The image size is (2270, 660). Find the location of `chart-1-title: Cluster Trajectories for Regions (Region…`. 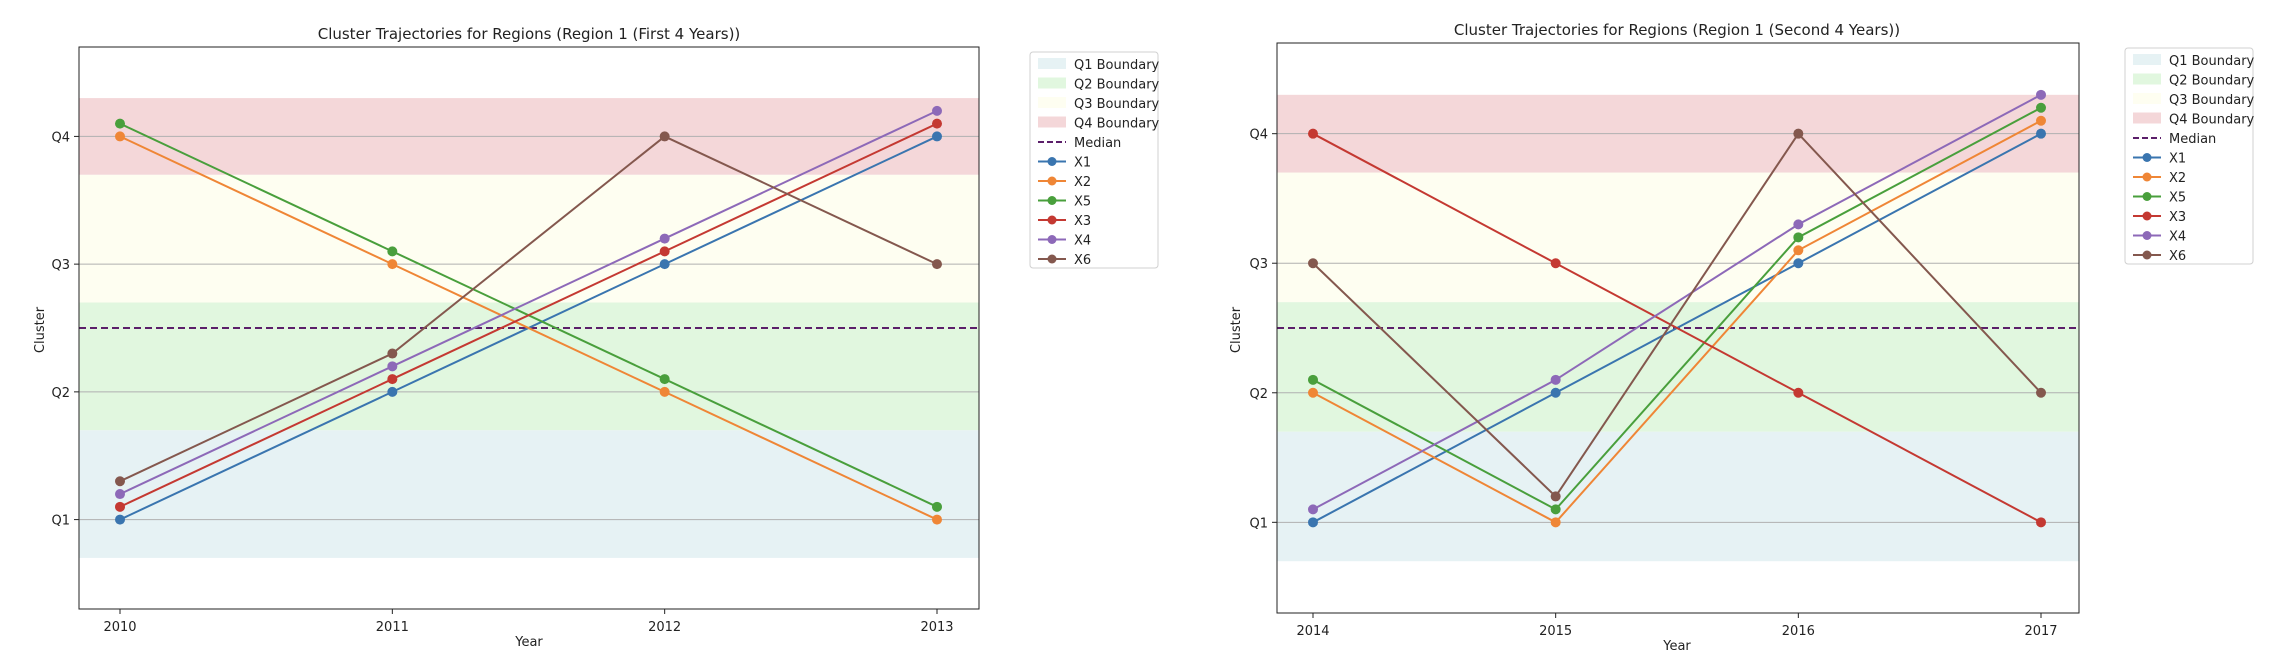

chart-1-title: Cluster Trajectories for Regions (Region… is located at coordinates (529, 34).